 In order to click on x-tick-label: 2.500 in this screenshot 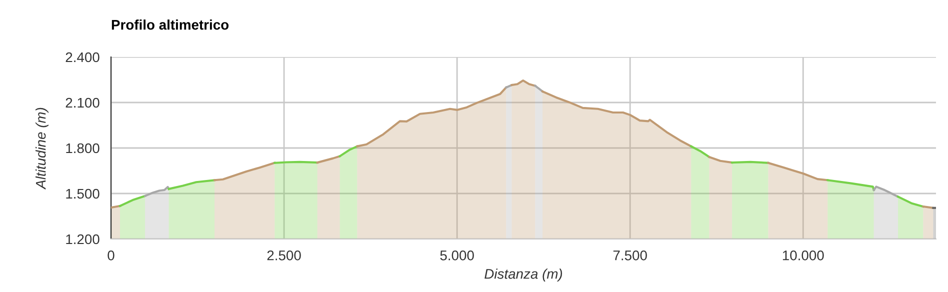, I will do `click(284, 255)`.